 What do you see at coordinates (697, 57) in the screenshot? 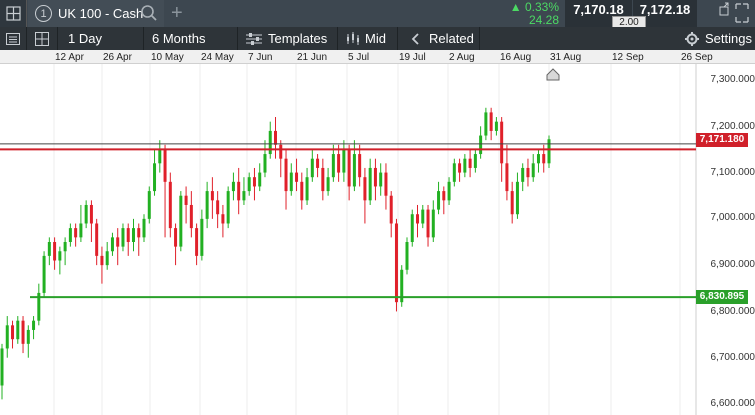
I see `date-label: 26 Sep` at bounding box center [697, 57].